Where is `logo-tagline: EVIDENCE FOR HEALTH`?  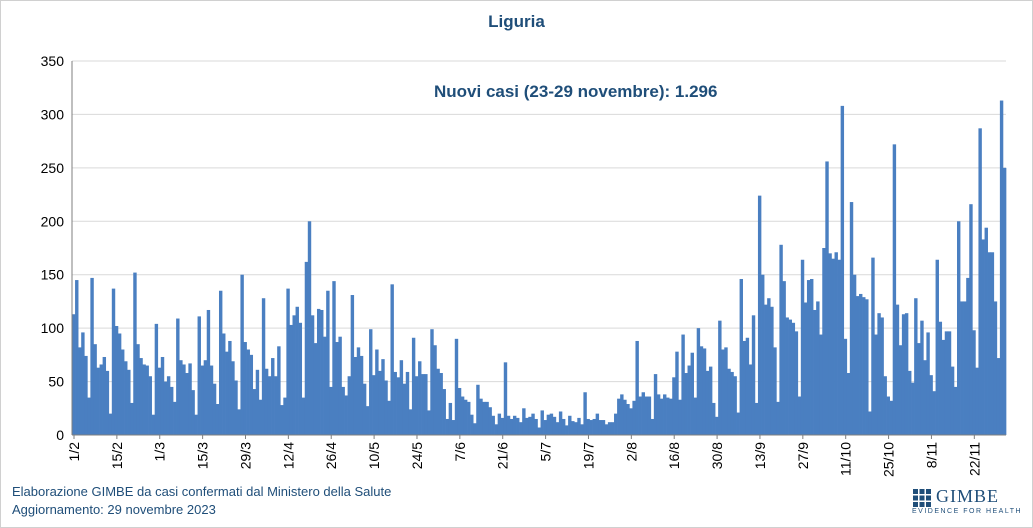
logo-tagline: EVIDENCE FOR HEALTH is located at coordinates (967, 511).